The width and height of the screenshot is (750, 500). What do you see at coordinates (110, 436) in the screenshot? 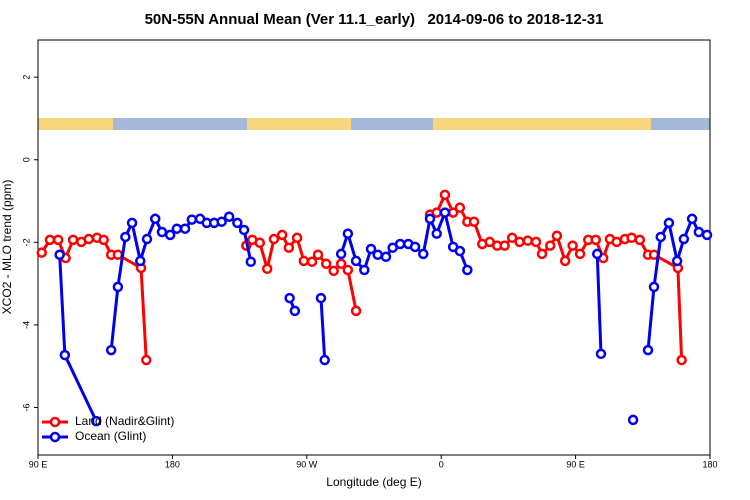
I see `legend-label: Ocean (Glint)` at bounding box center [110, 436].